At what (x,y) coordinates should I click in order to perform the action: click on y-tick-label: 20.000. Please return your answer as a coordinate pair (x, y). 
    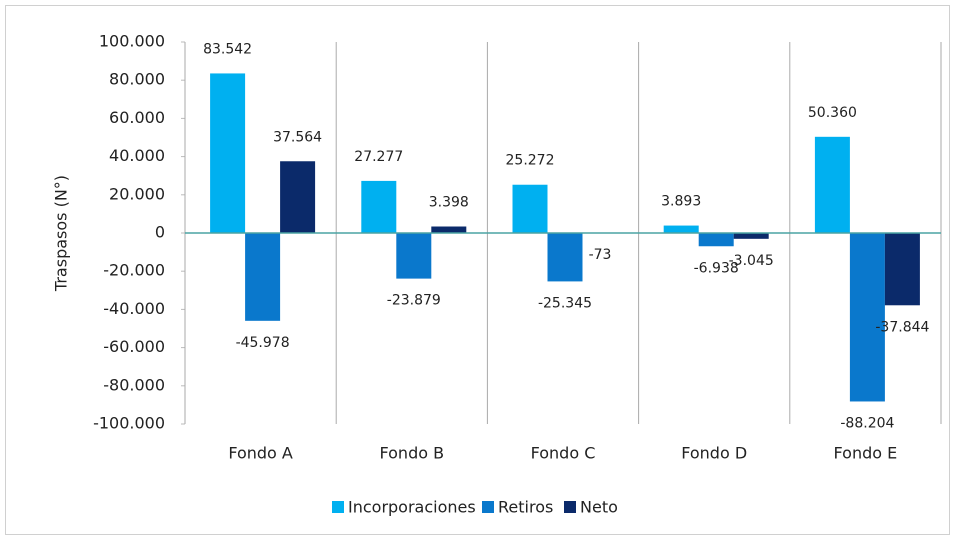
    Looking at the image, I should click on (137, 193).